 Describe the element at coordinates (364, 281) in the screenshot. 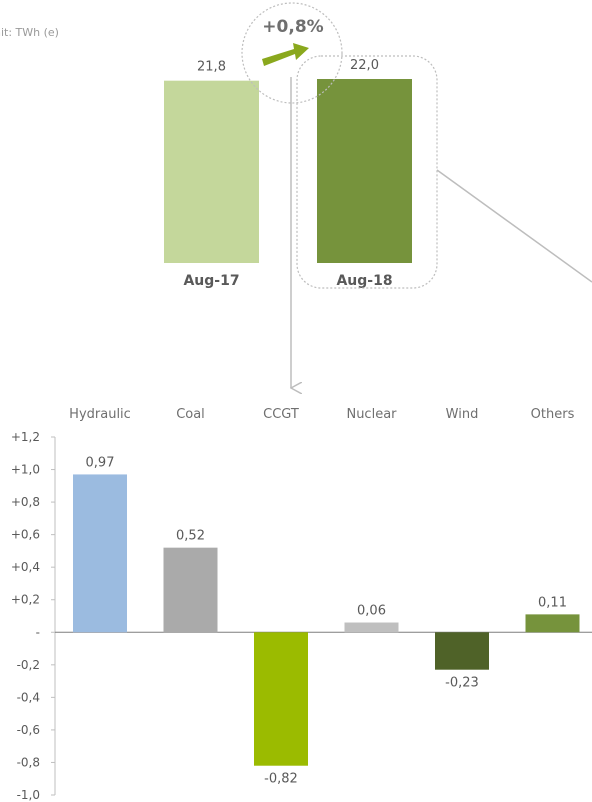

I see `category-label: Aug-18` at that location.